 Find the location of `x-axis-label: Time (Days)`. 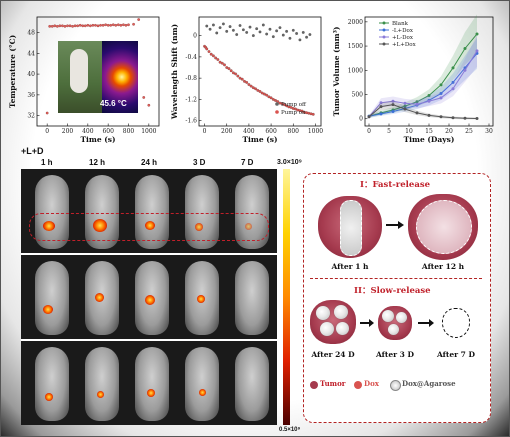

x-axis-label: Time (Days) is located at coordinates (429, 139).